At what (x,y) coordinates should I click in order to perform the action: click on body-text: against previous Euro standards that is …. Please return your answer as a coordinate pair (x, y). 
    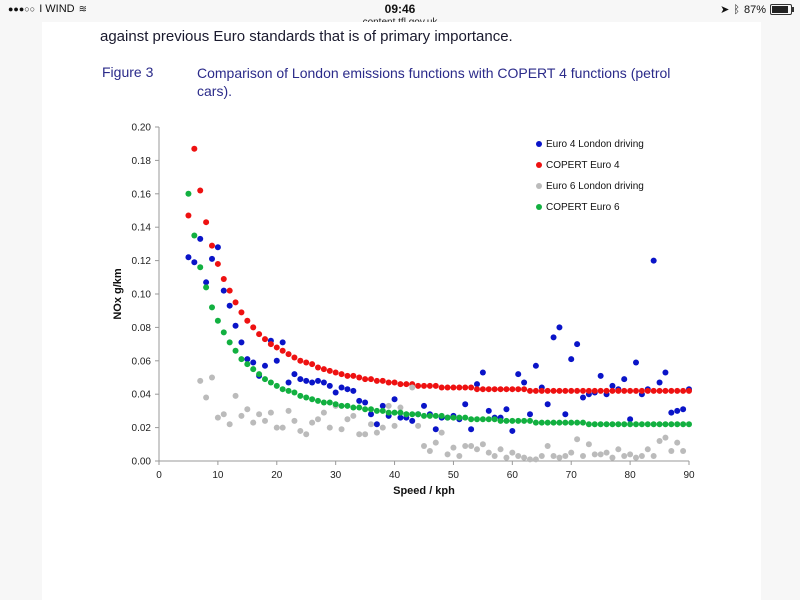
    Looking at the image, I should click on (306, 36).